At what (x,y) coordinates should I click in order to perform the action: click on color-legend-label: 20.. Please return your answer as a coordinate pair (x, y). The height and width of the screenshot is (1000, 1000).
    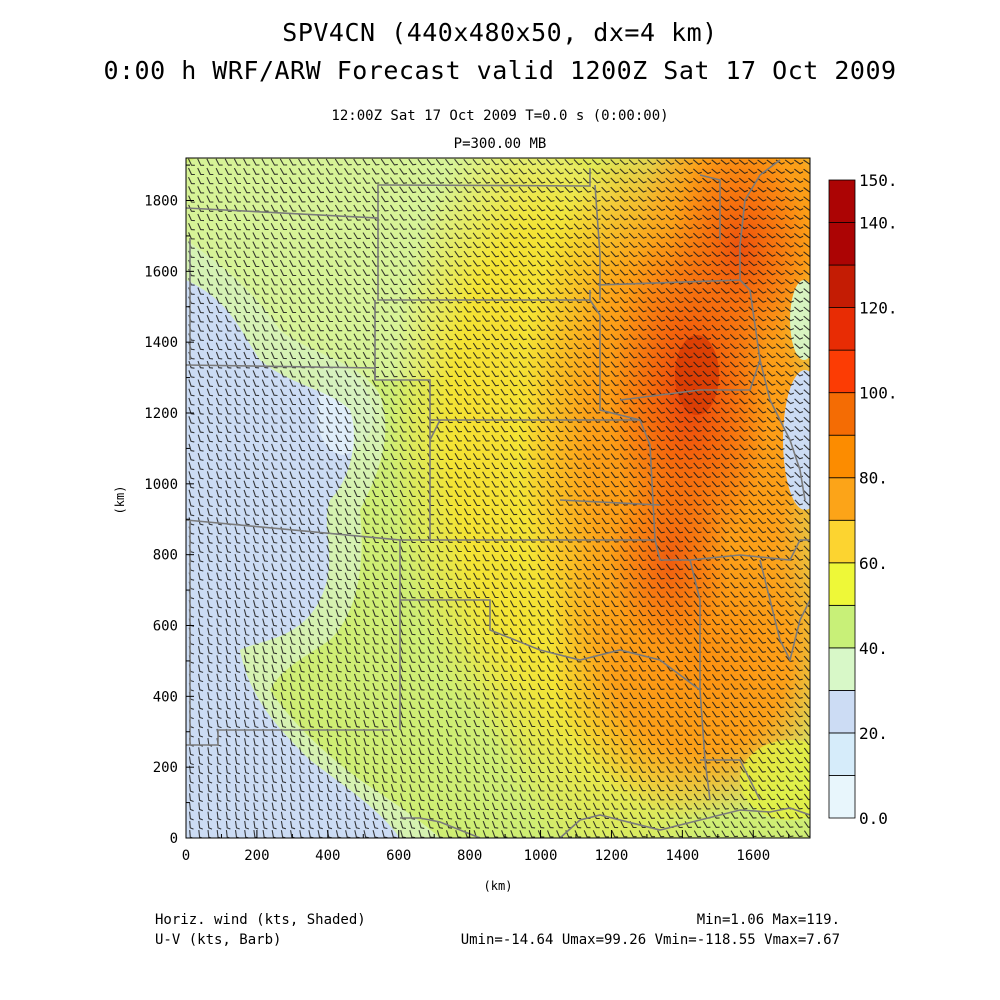
    Looking at the image, I should click on (873, 733).